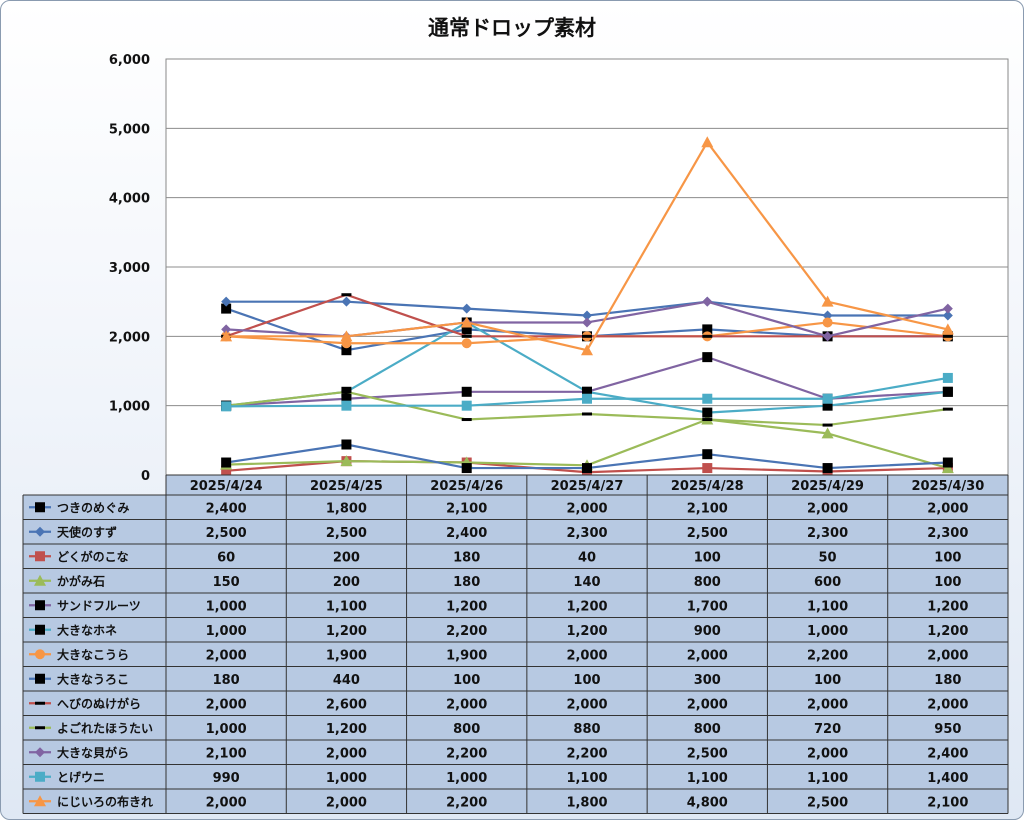  What do you see at coordinates (93, 508) in the screenshot?
I see `legend-entry: つきのめぐみ` at bounding box center [93, 508].